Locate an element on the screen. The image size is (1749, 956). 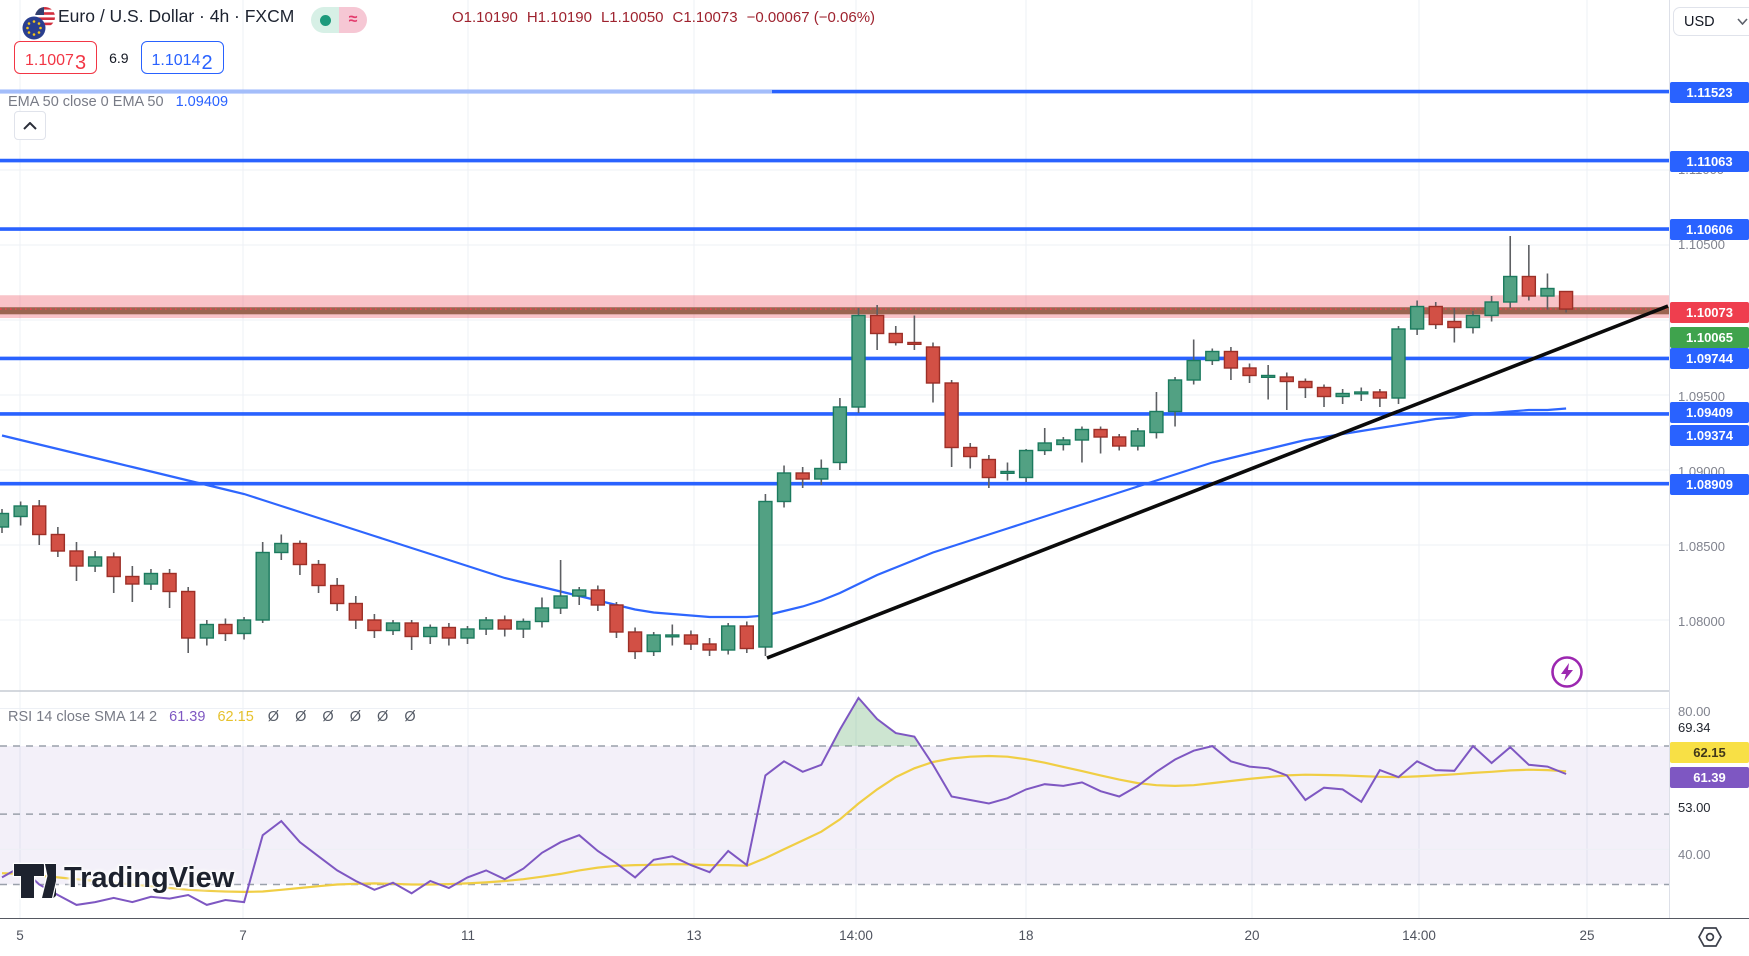
time-axis-label: 14:00 is located at coordinates (1419, 935).